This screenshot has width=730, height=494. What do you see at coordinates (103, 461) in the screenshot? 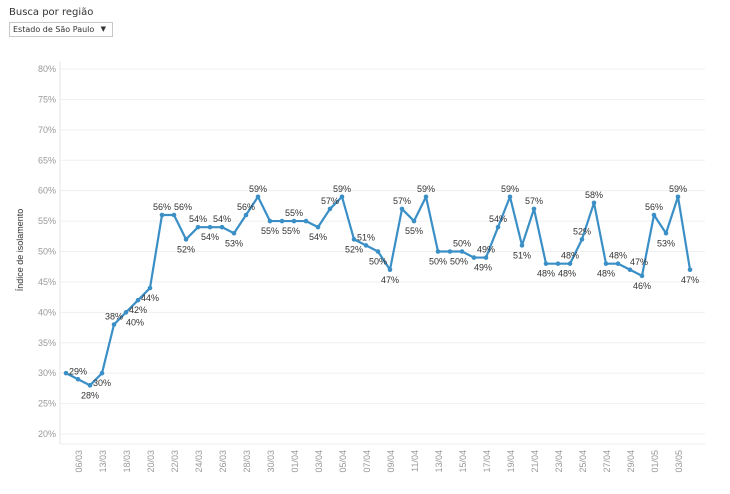
I see `x-tick-label: 13/03` at bounding box center [103, 461].